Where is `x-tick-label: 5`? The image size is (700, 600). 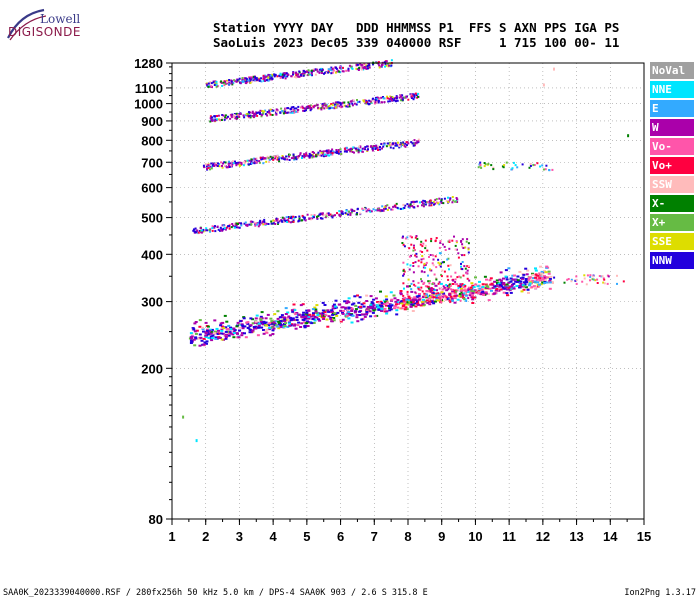
x-tick-label: 5 is located at coordinates (306, 536).